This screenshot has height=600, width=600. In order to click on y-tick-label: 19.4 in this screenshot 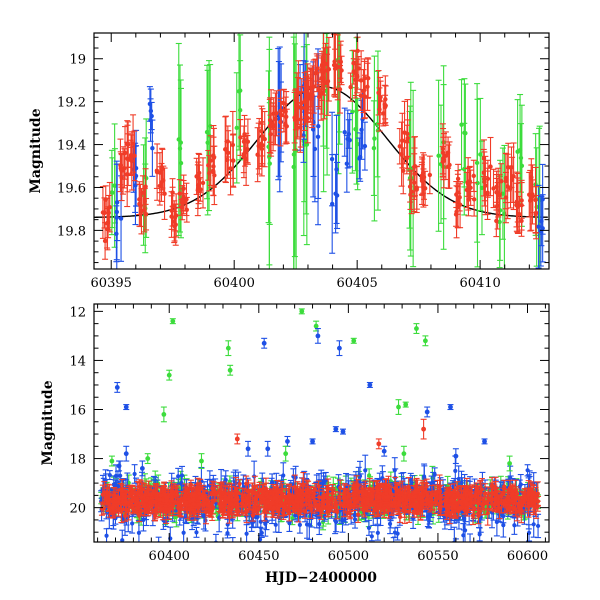, I will do `click(71, 146)`.